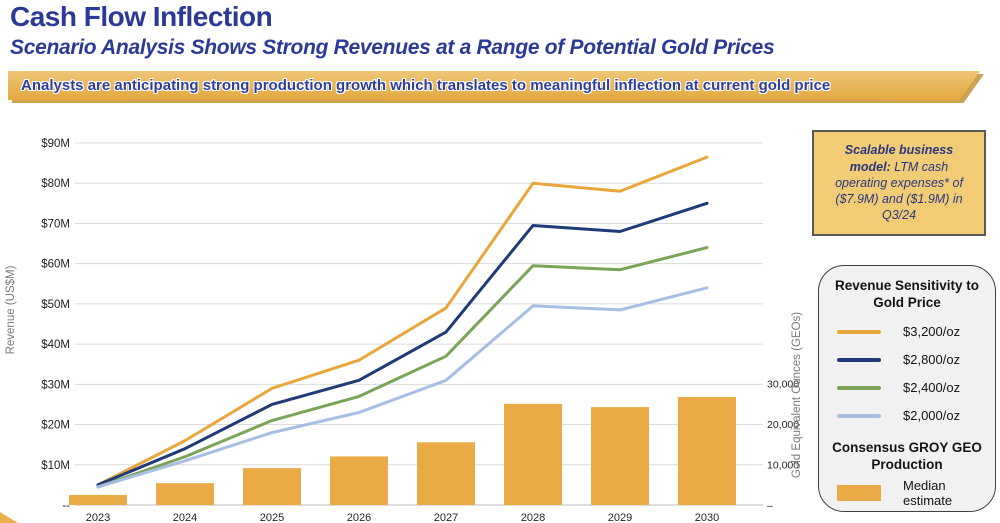  Describe the element at coordinates (11, 309) in the screenshot. I see `left-axis-title: Revenue (US$M)` at that location.